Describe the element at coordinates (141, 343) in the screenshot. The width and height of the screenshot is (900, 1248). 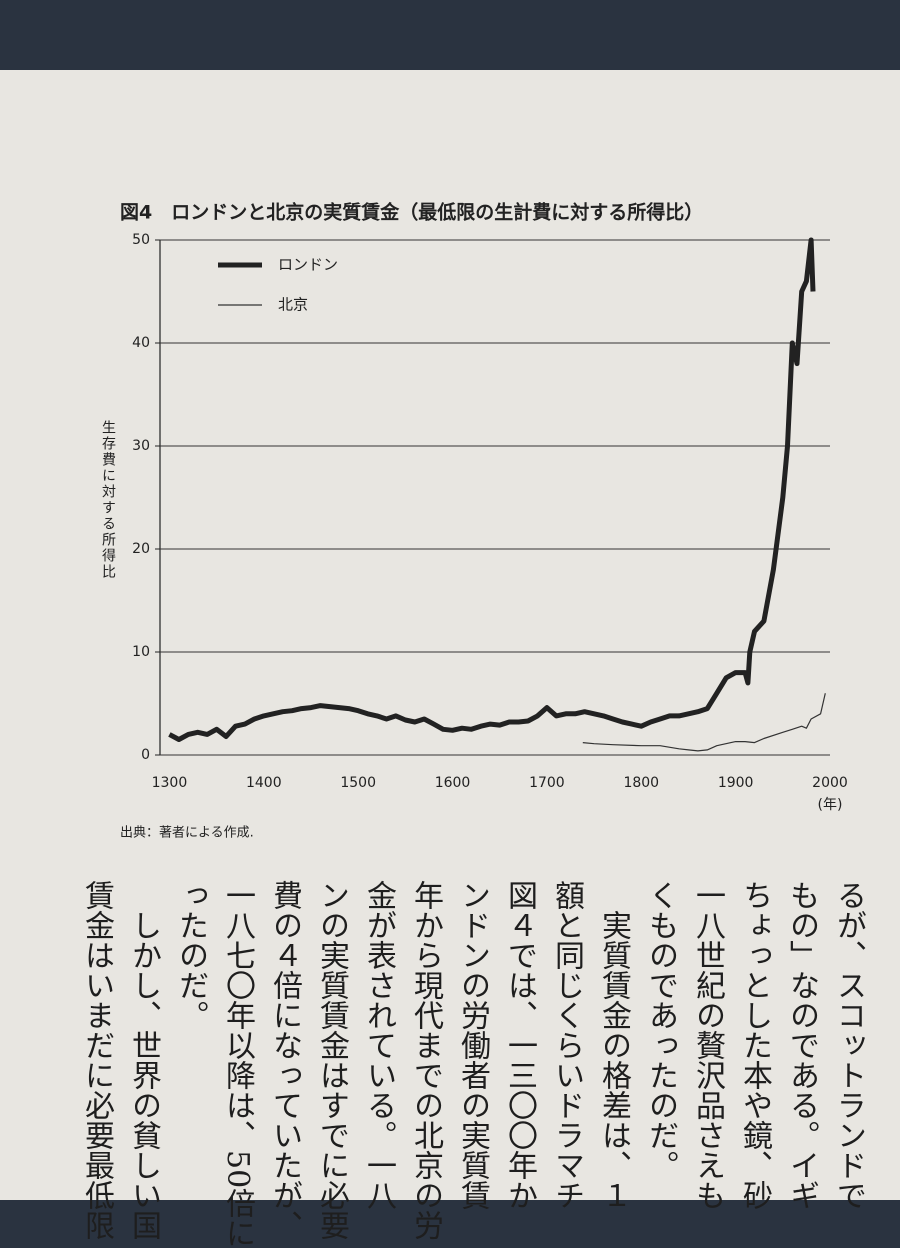
I see `y-tick-label: 40` at that location.